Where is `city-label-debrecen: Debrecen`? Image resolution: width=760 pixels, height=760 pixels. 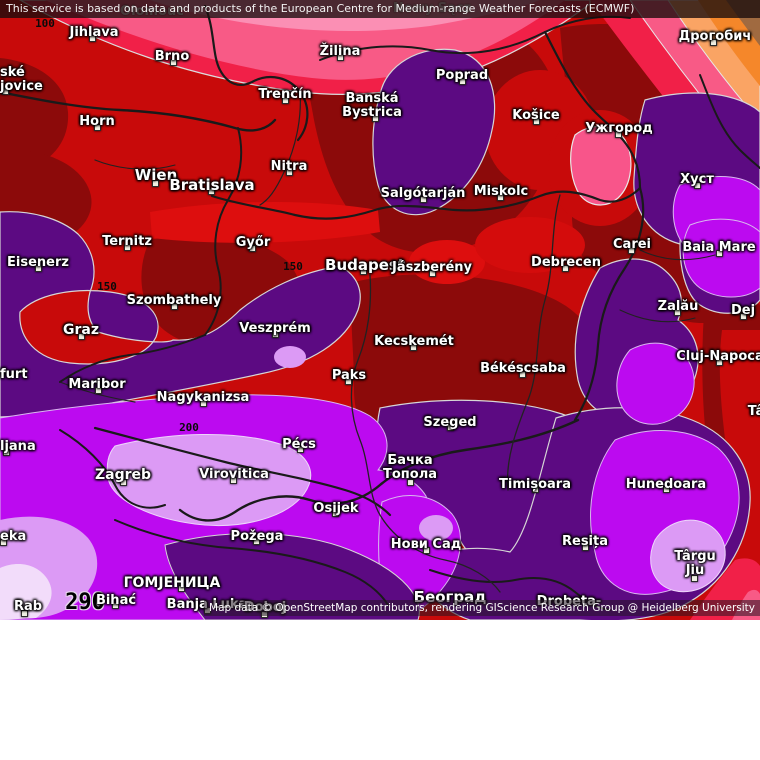
city-label-debrecen: Debrecen is located at coordinates (566, 262).